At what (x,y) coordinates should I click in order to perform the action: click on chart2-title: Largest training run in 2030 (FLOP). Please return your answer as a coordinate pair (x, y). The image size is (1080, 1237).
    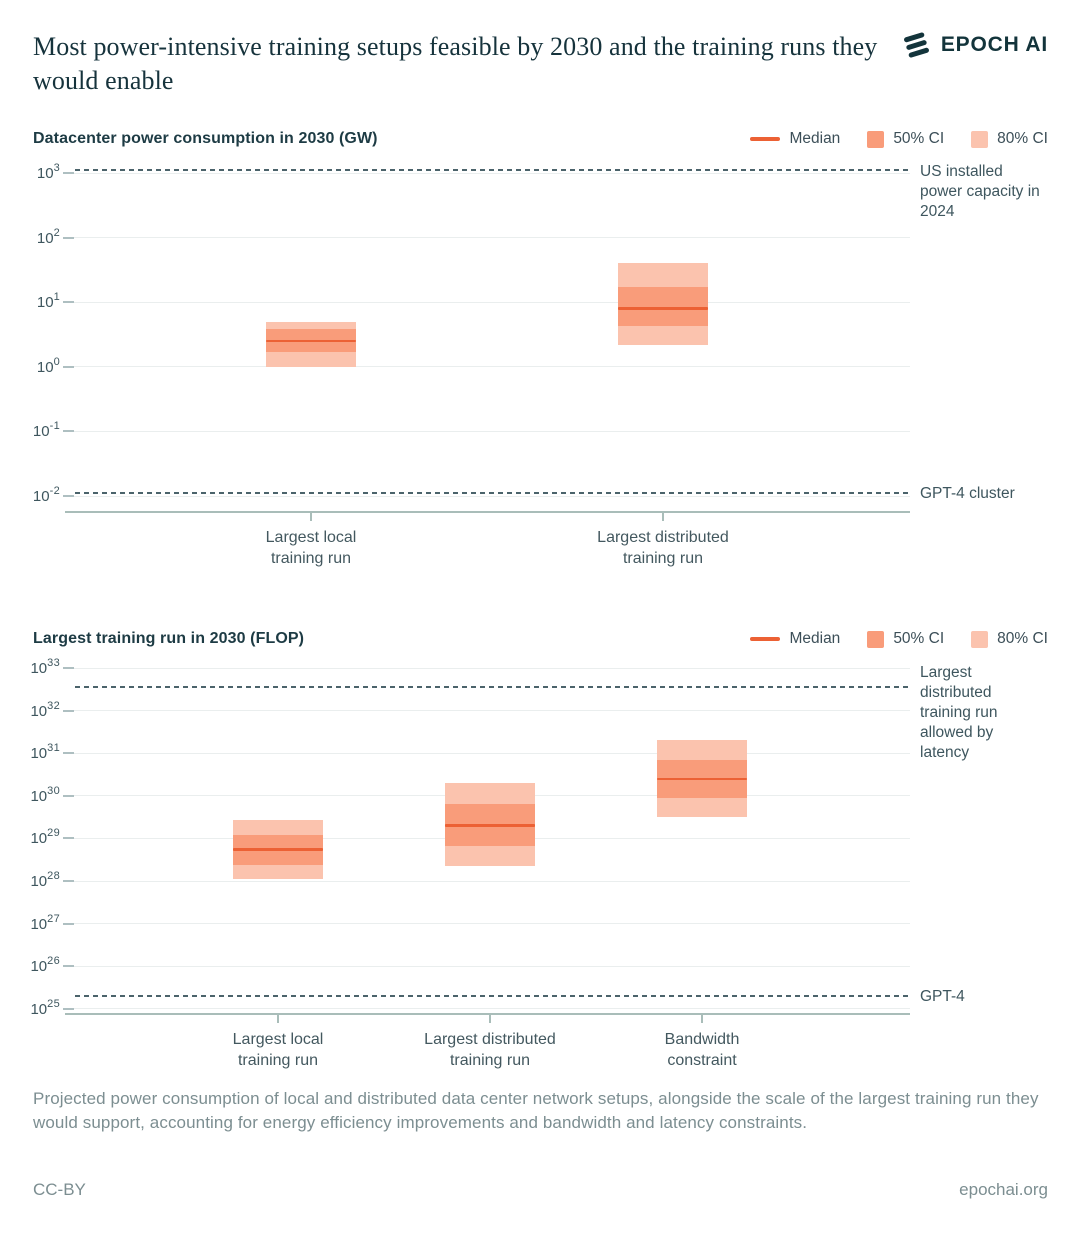
    Looking at the image, I should click on (169, 638).